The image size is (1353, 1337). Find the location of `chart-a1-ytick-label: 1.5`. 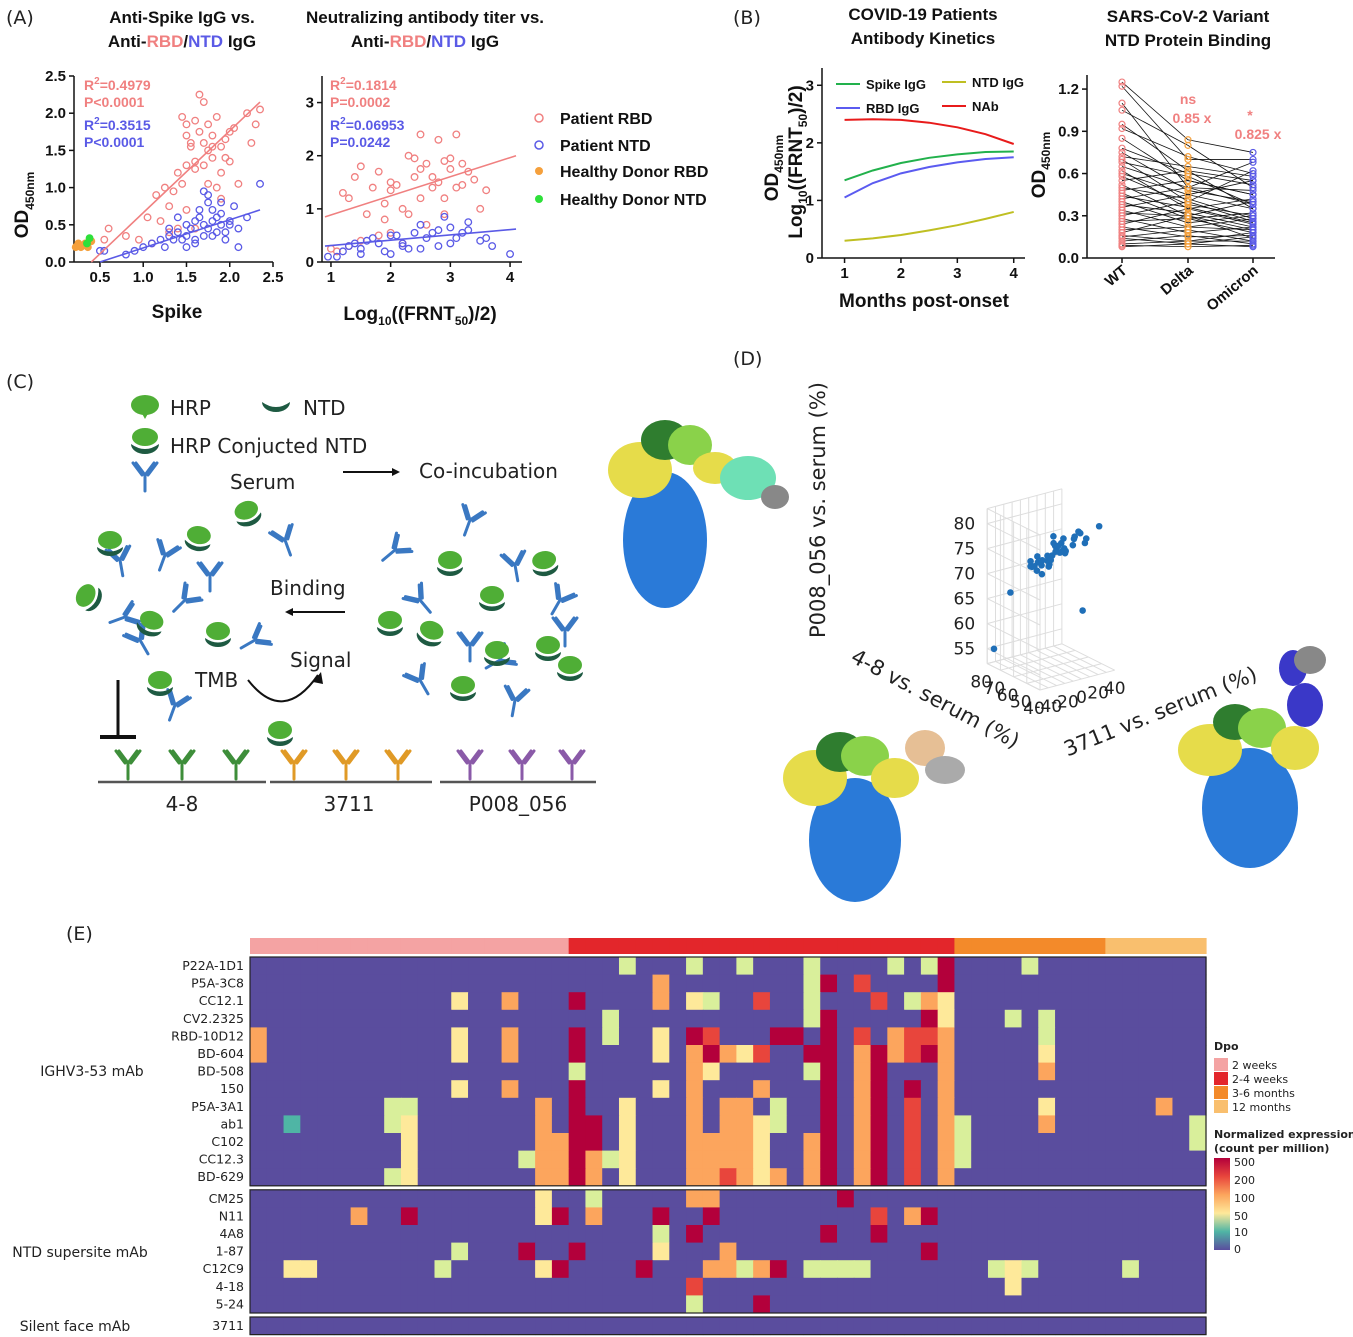

chart-a1-ytick-label: 1.5 is located at coordinates (55, 150).